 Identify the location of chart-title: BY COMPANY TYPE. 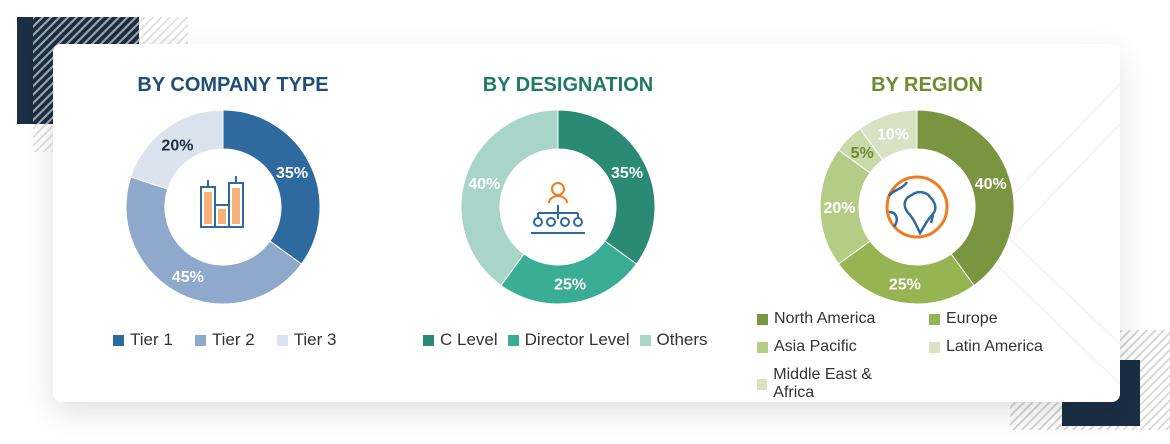
(233, 85).